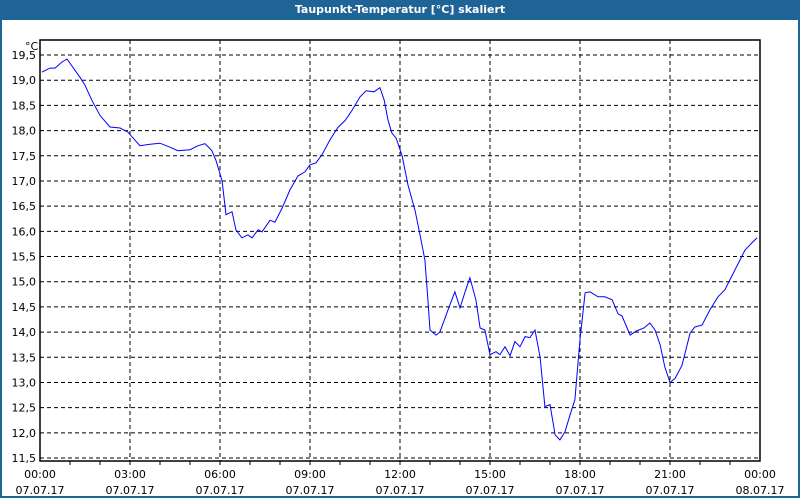 This screenshot has height=500, width=800. What do you see at coordinates (670, 474) in the screenshot?
I see `x-tick-time: 21:00` at bounding box center [670, 474].